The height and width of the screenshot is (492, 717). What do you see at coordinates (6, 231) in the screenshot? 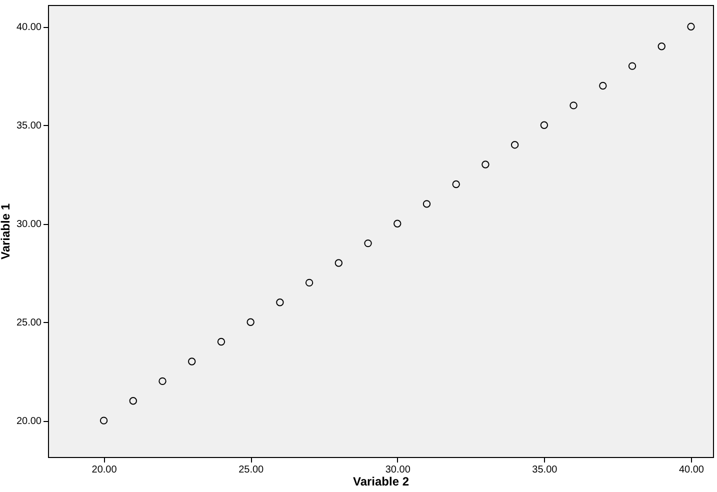
I see `y-axis-title: Variable 1` at bounding box center [6, 231].